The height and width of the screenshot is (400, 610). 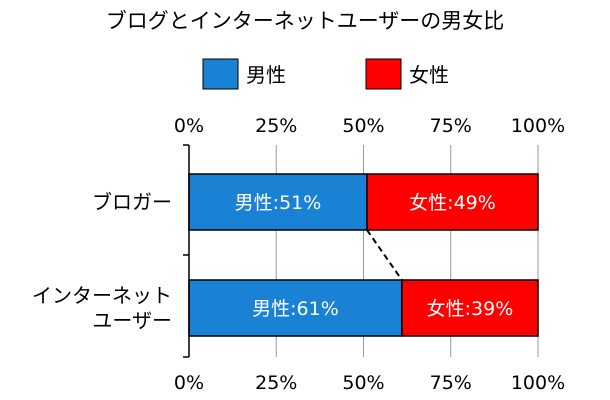 I want to click on legend-label-0: 男性, so click(x=266, y=75).